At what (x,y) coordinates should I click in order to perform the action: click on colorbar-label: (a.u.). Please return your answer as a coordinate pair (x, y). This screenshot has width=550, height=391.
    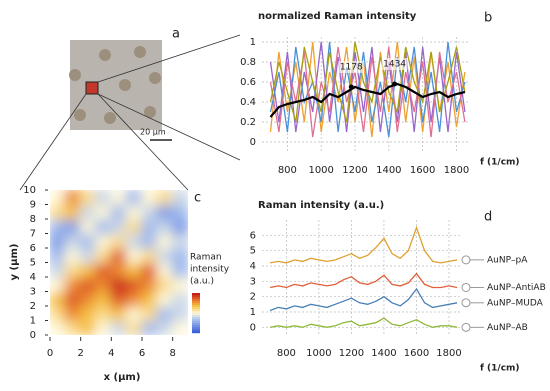
    Looking at the image, I should click on (202, 282).